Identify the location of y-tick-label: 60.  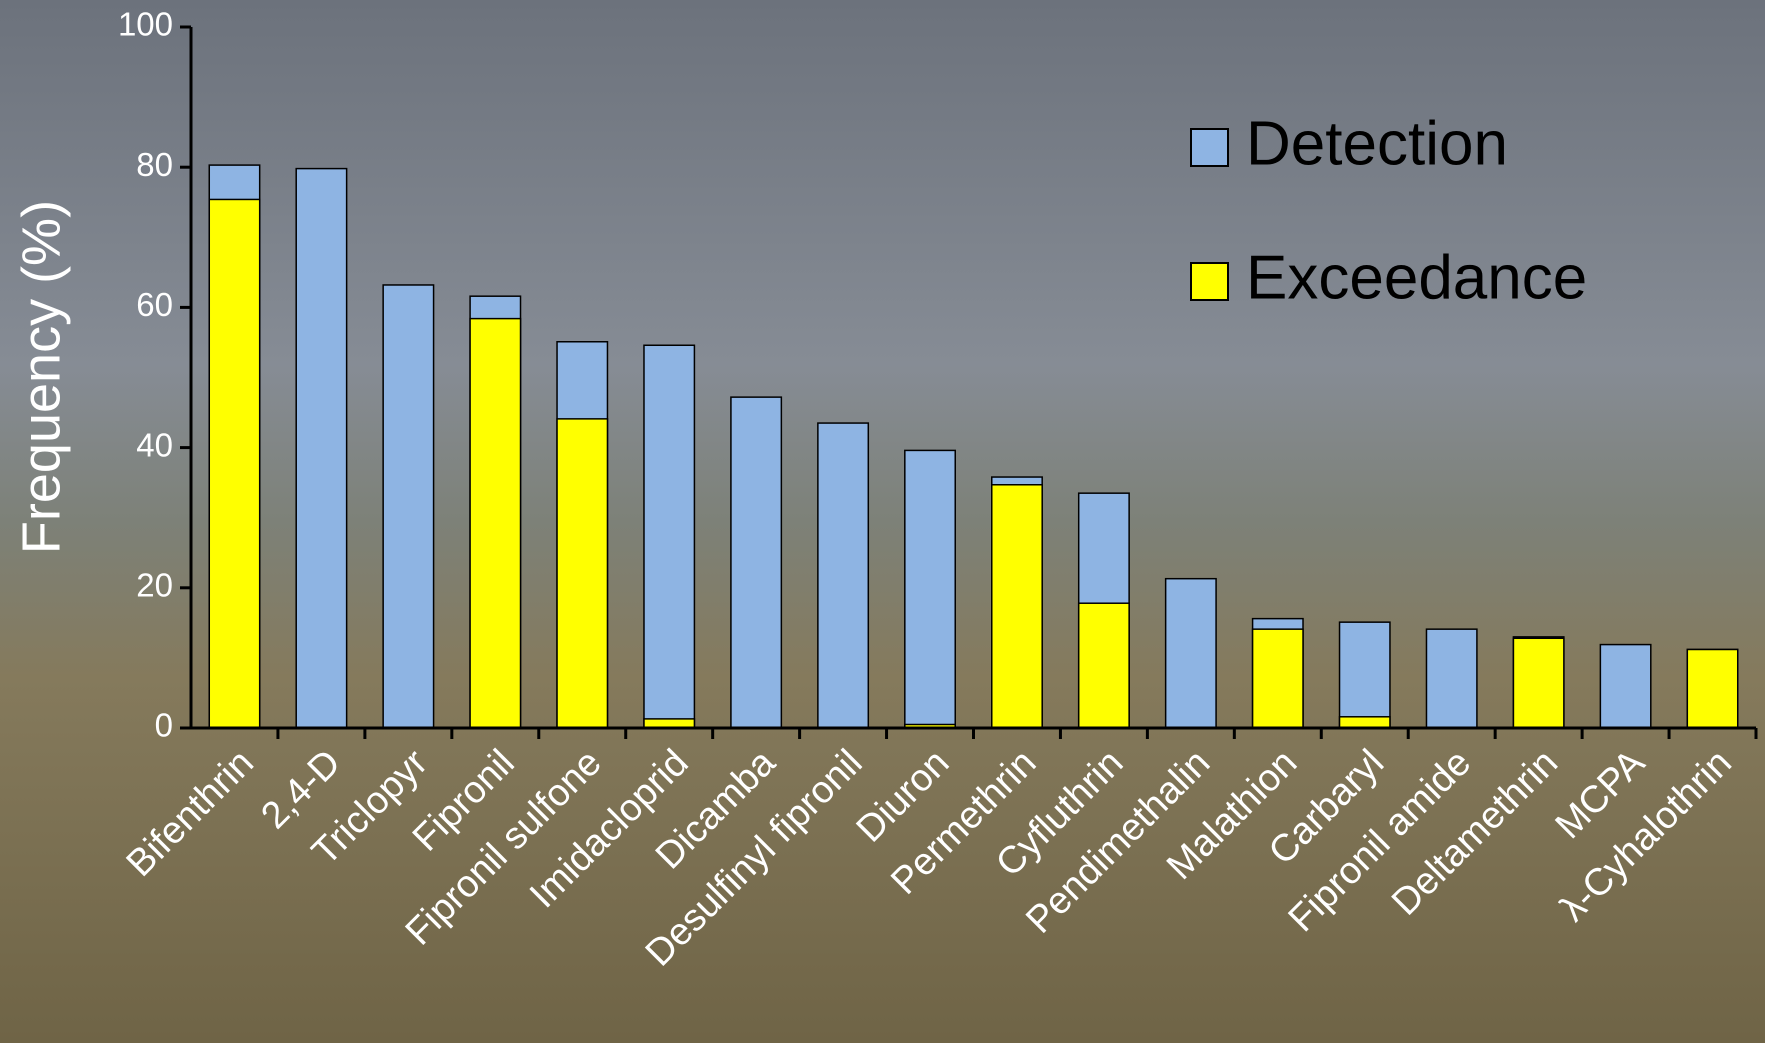
(154, 304).